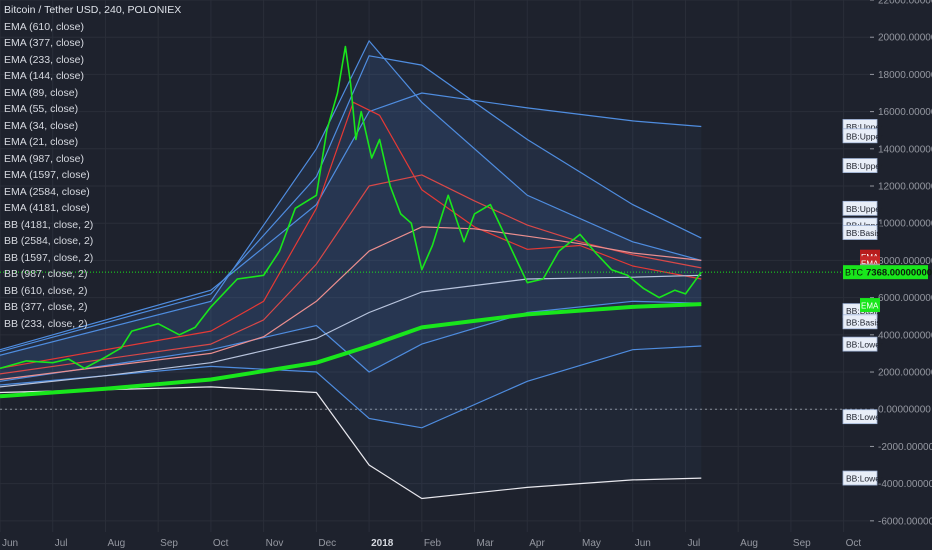  I want to click on study-label: EMA (34, close), so click(41, 125).